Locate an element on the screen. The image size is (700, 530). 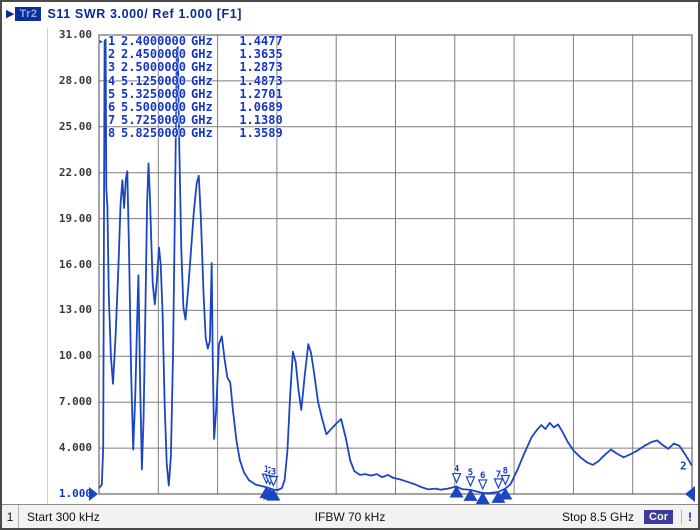
active-marker-arrow-icon: ➤ is located at coordinates (101, 43).